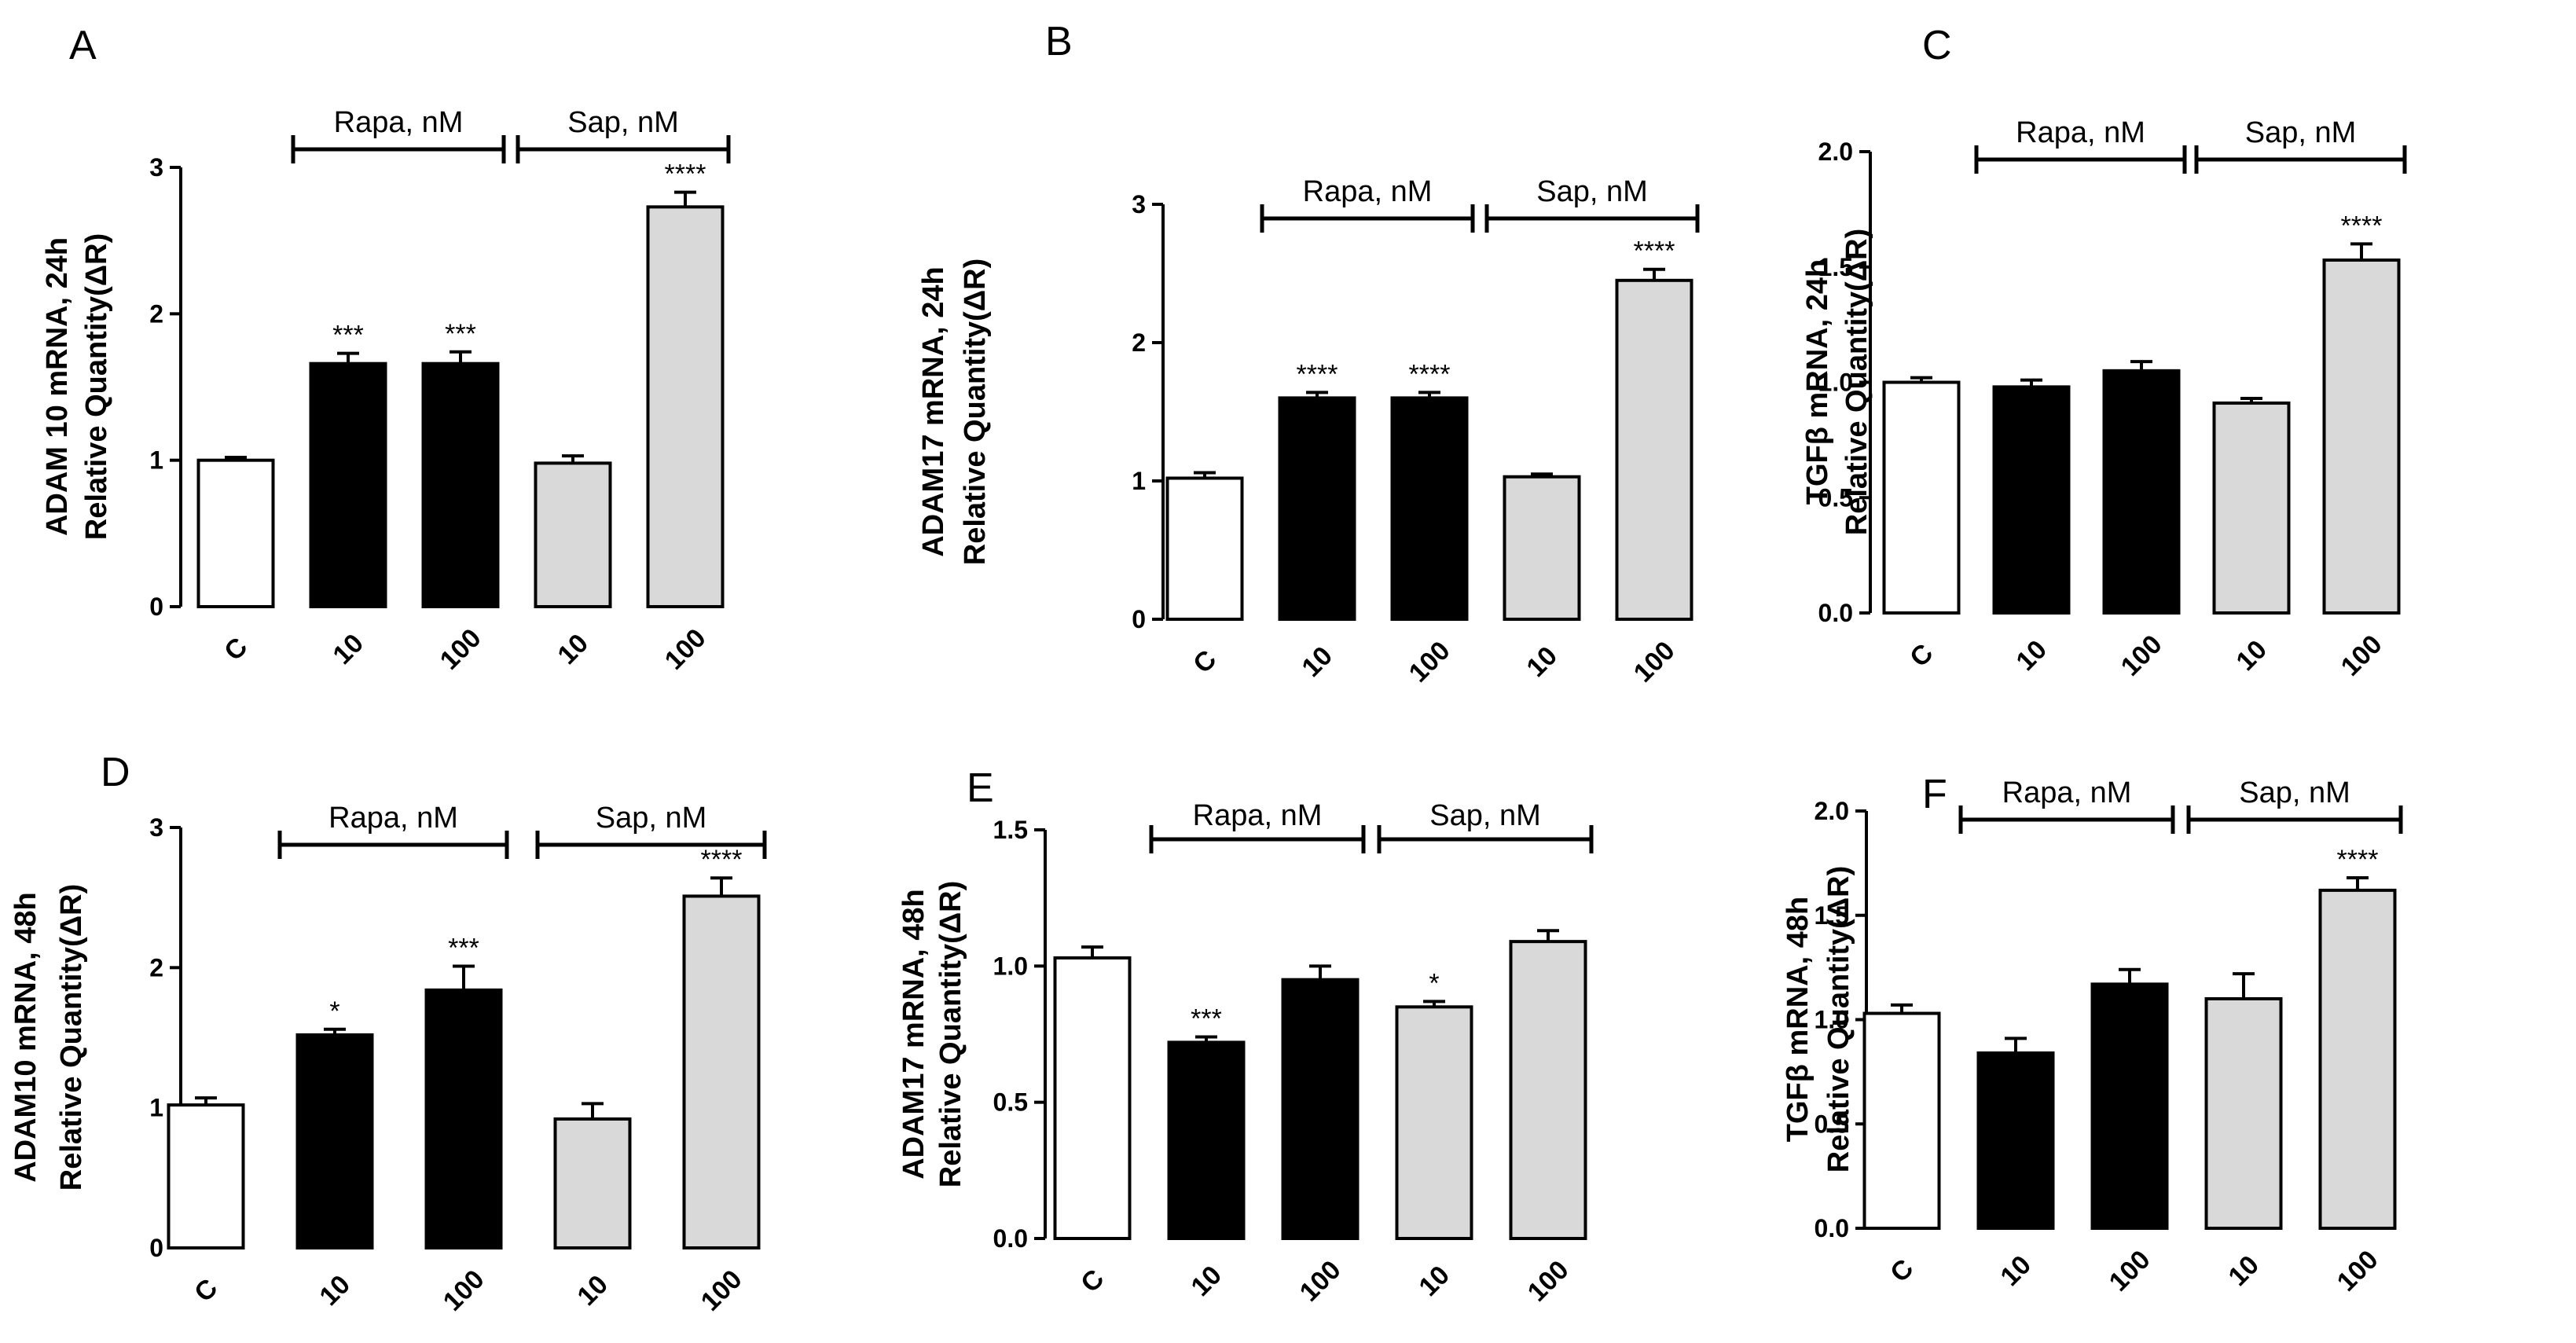 This screenshot has height=1343, width=2576. I want to click on panel-e-category-label: C, so click(1092, 1281).